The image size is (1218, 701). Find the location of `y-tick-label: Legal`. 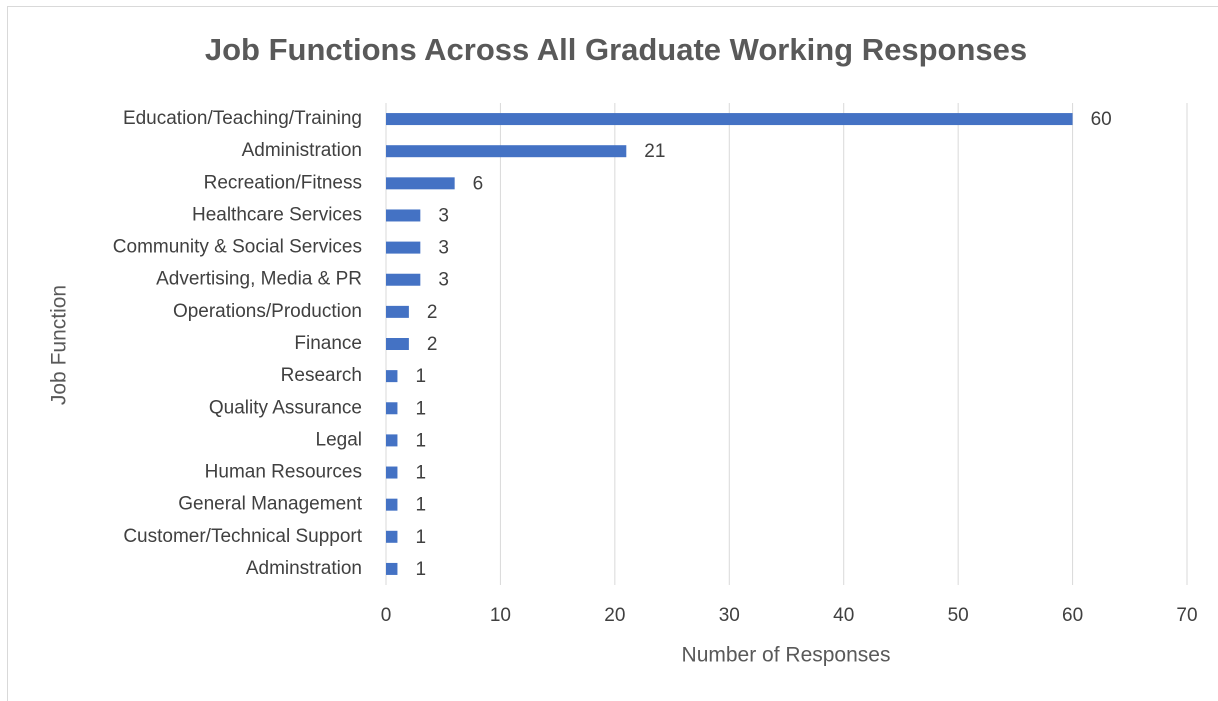

y-tick-label: Legal is located at coordinates (339, 439).